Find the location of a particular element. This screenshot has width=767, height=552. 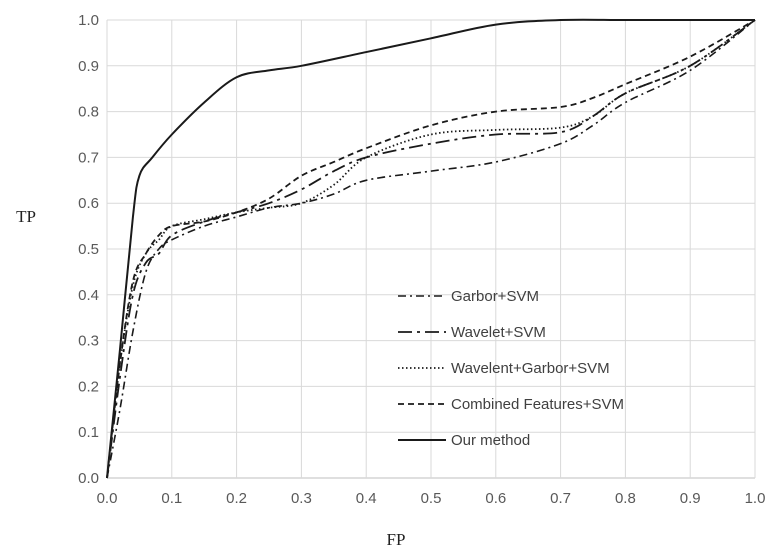

x-tick-label: 0.2 is located at coordinates (236, 498).